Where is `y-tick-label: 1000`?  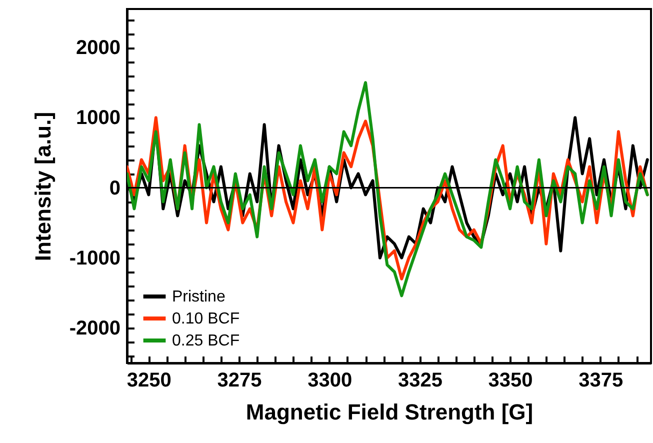
y-tick-label: 1000 is located at coordinates (98, 118).